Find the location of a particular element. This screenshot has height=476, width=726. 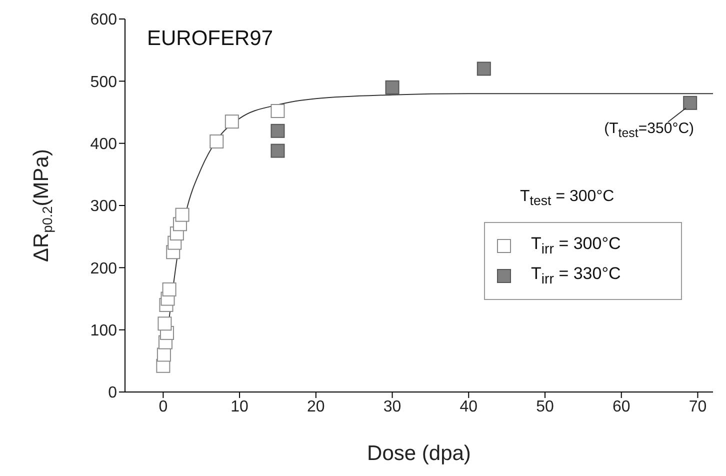

y-tick-label: 100 is located at coordinates (104, 331).